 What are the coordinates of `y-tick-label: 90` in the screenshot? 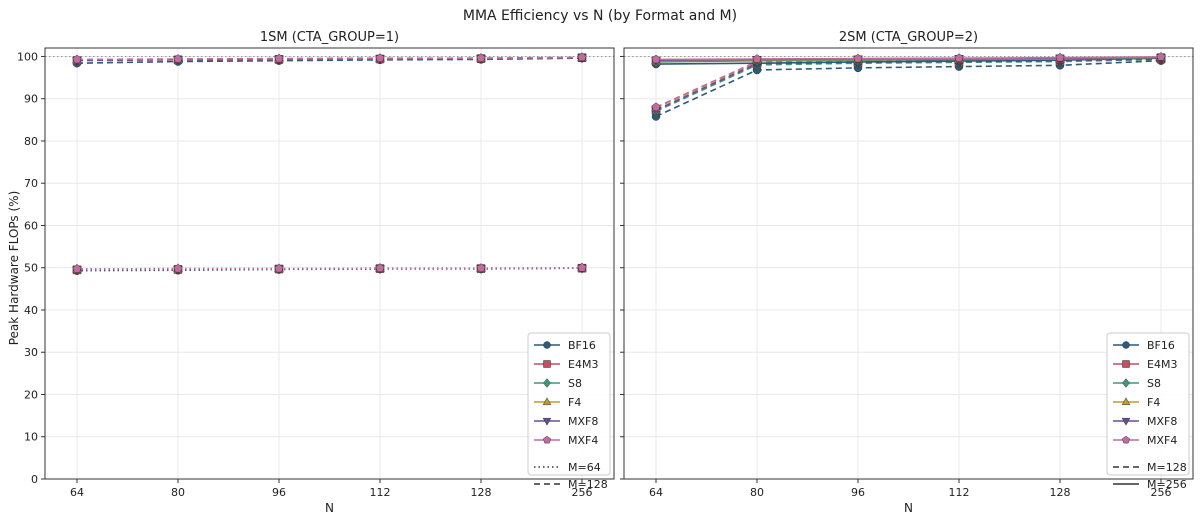 It's located at (31, 99).